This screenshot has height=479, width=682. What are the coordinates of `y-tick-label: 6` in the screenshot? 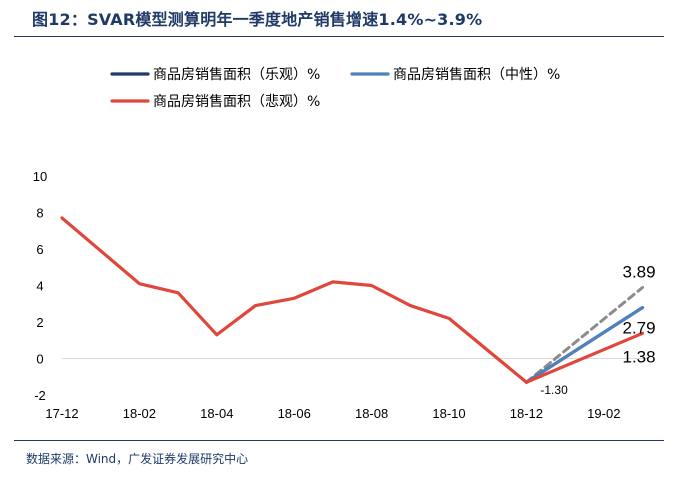 It's located at (39, 249).